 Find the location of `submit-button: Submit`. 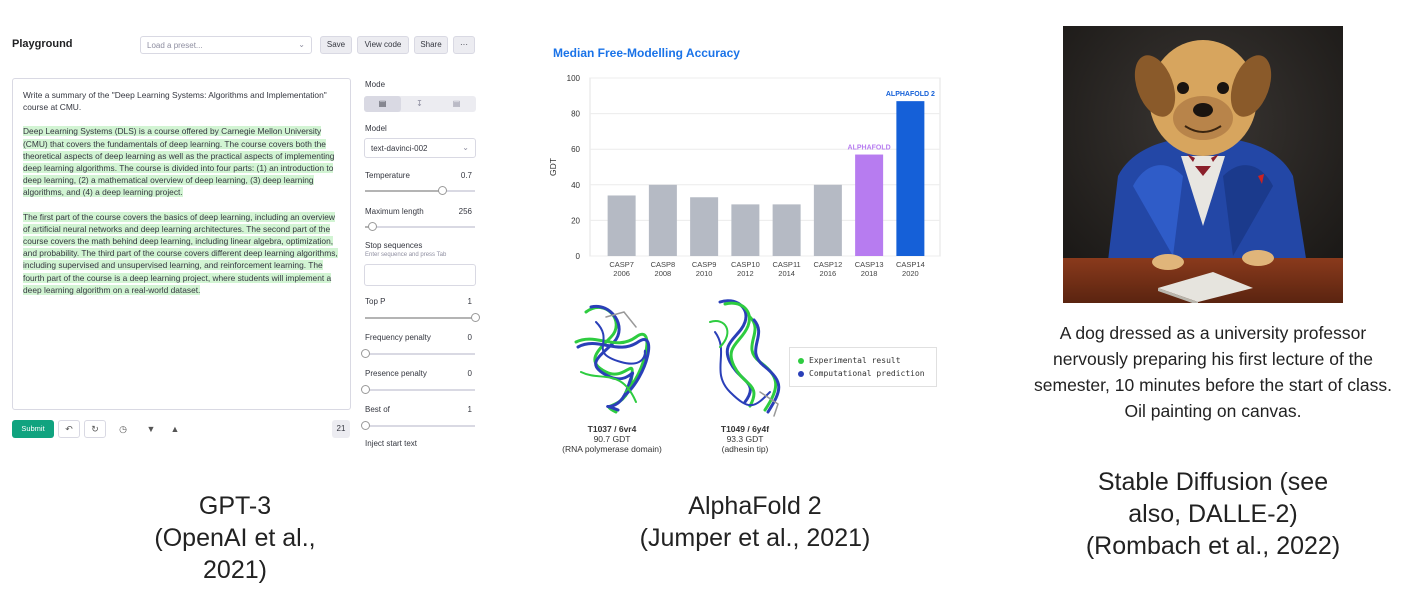

submit-button: Submit is located at coordinates (33, 429).